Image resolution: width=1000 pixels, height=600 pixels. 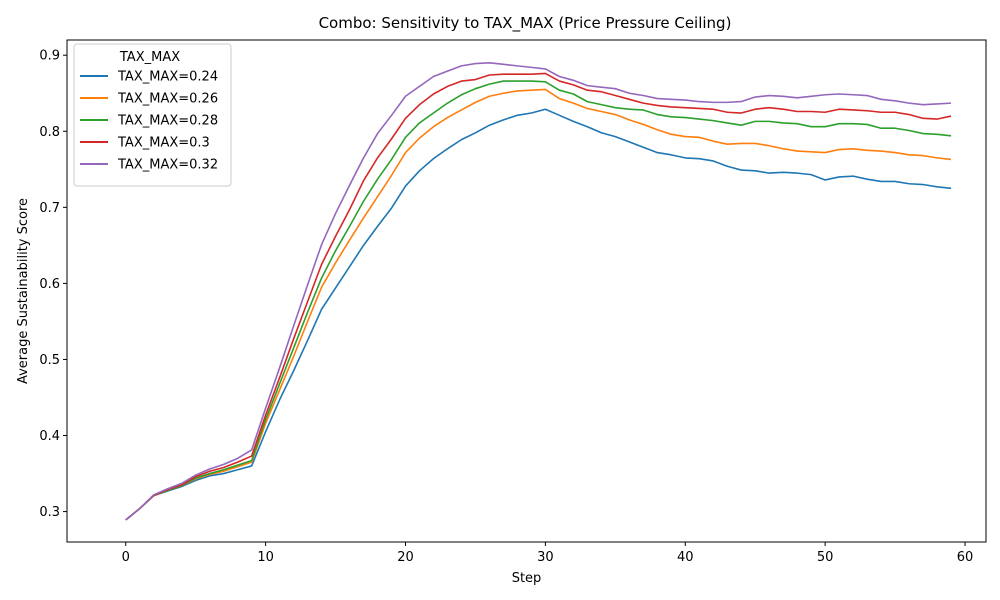 I want to click on y-axis: 0.3 0.4 0.5 0.6 0.7 0.8 0.9, so click(x=53, y=284).